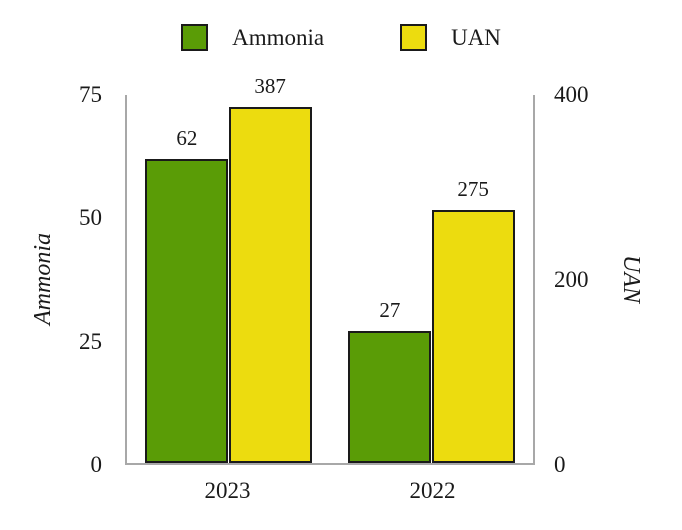 This screenshot has width=682, height=530. Describe the element at coordinates (476, 37) in the screenshot. I see `legend-label: UAN` at that location.